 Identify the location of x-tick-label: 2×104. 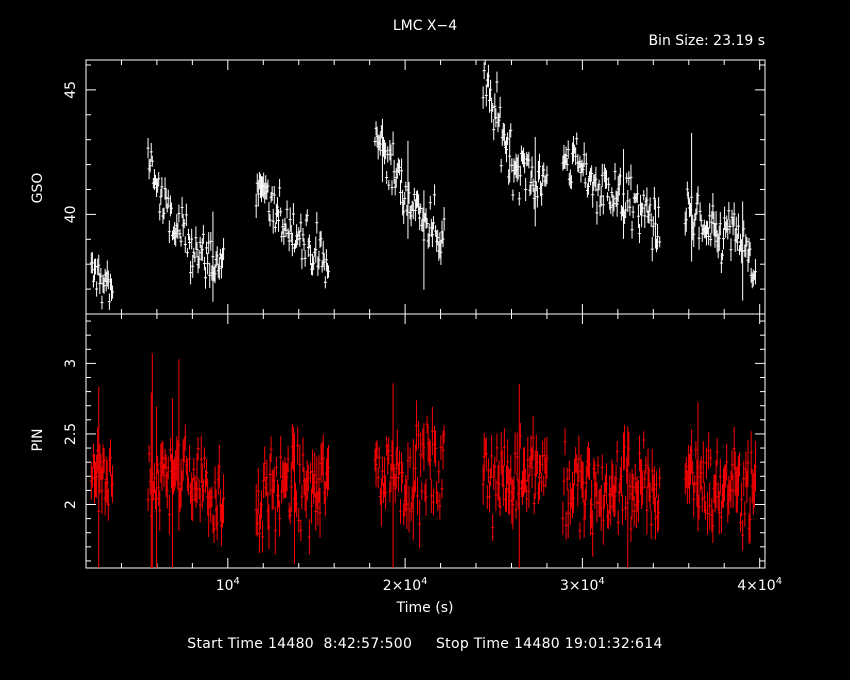
(405, 585).